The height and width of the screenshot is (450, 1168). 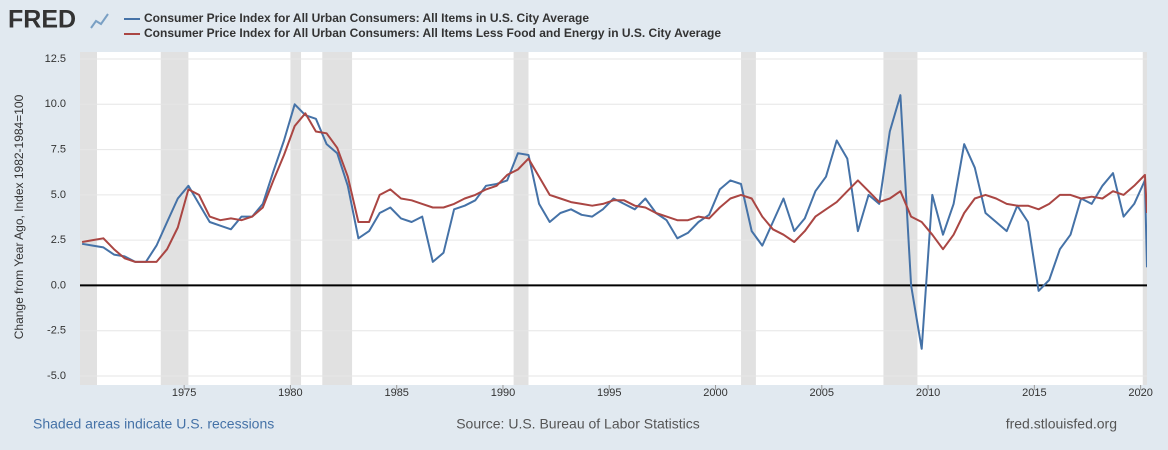 I want to click on x-tick-label: 1975, so click(x=184, y=393).